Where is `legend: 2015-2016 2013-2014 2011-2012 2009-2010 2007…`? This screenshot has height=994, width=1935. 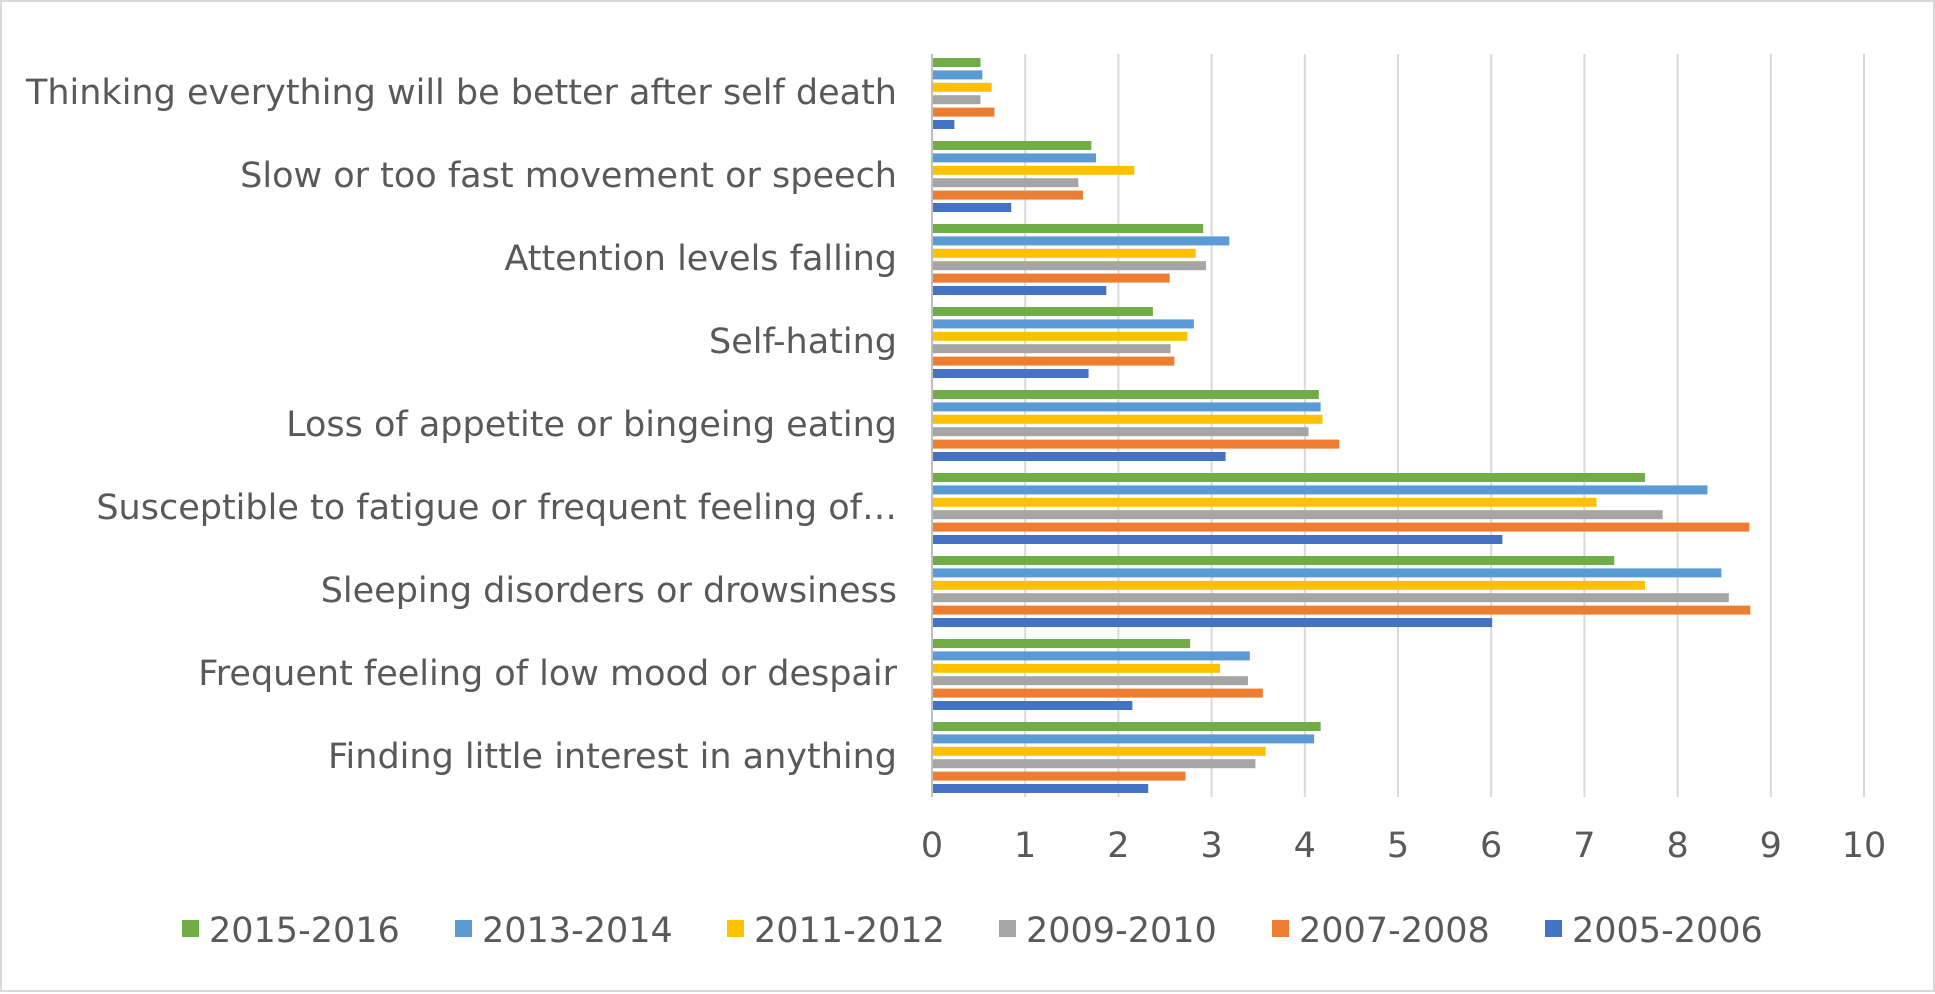 legend: 2015-2016 2013-2014 2011-2012 2009-2010 2007… is located at coordinates (972, 931).